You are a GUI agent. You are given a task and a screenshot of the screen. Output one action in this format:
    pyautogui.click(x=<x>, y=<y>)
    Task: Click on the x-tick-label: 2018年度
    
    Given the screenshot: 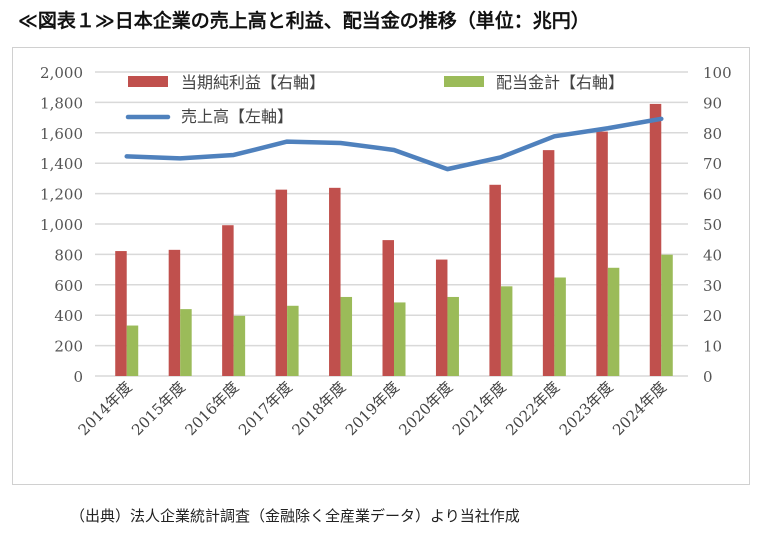 What is the action you would take?
    pyautogui.click(x=318, y=408)
    